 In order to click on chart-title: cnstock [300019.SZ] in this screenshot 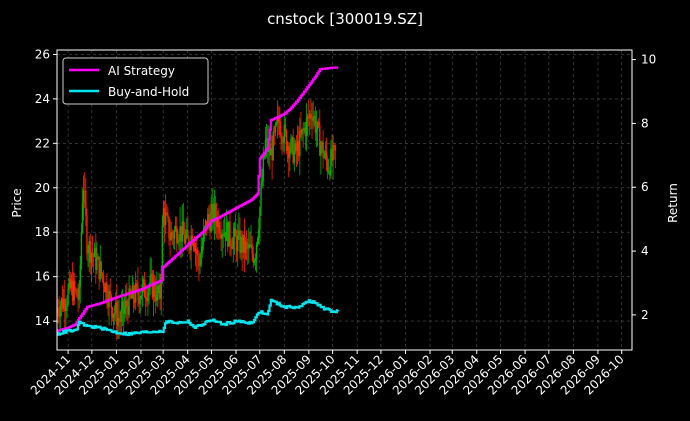, I will do `click(345, 19)`.